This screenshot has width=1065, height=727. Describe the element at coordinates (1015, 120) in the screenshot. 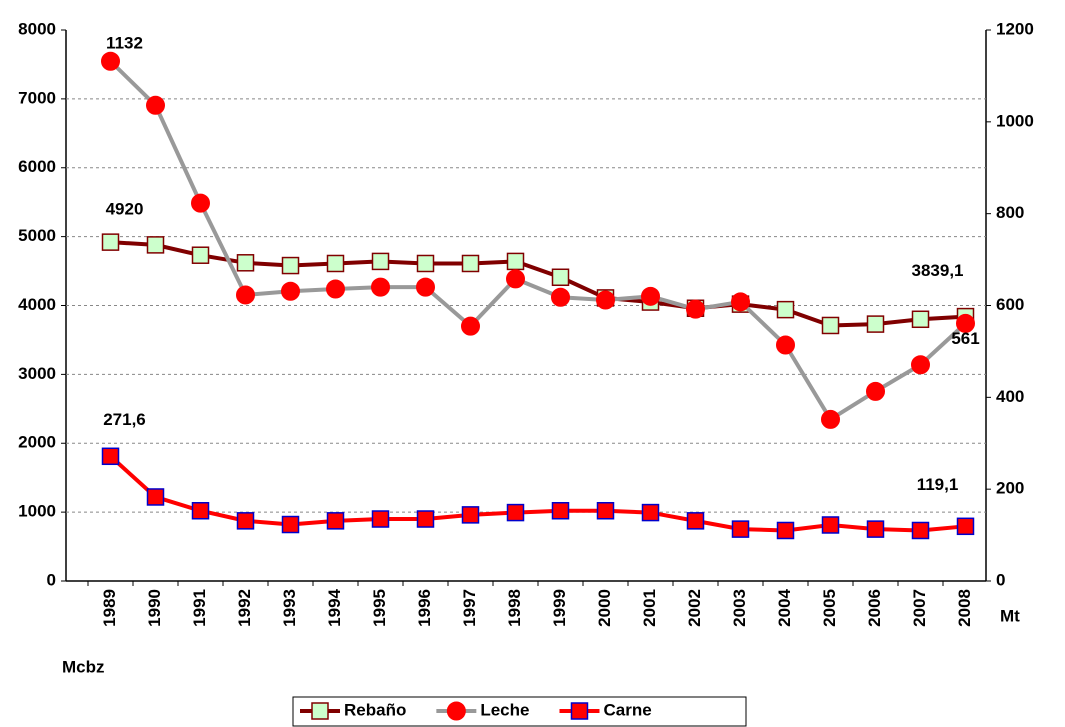

I see `y2-tick-label: 1000` at that location.